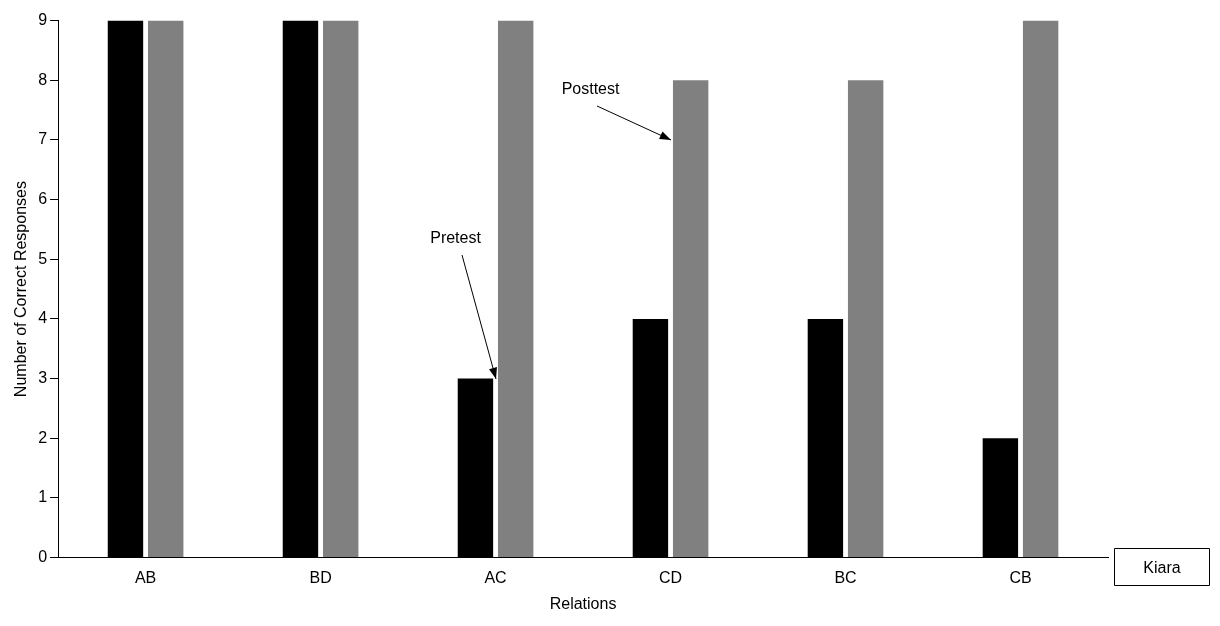 Image resolution: width=1220 pixels, height=626 pixels. I want to click on x-tick-label: BD, so click(320, 577).